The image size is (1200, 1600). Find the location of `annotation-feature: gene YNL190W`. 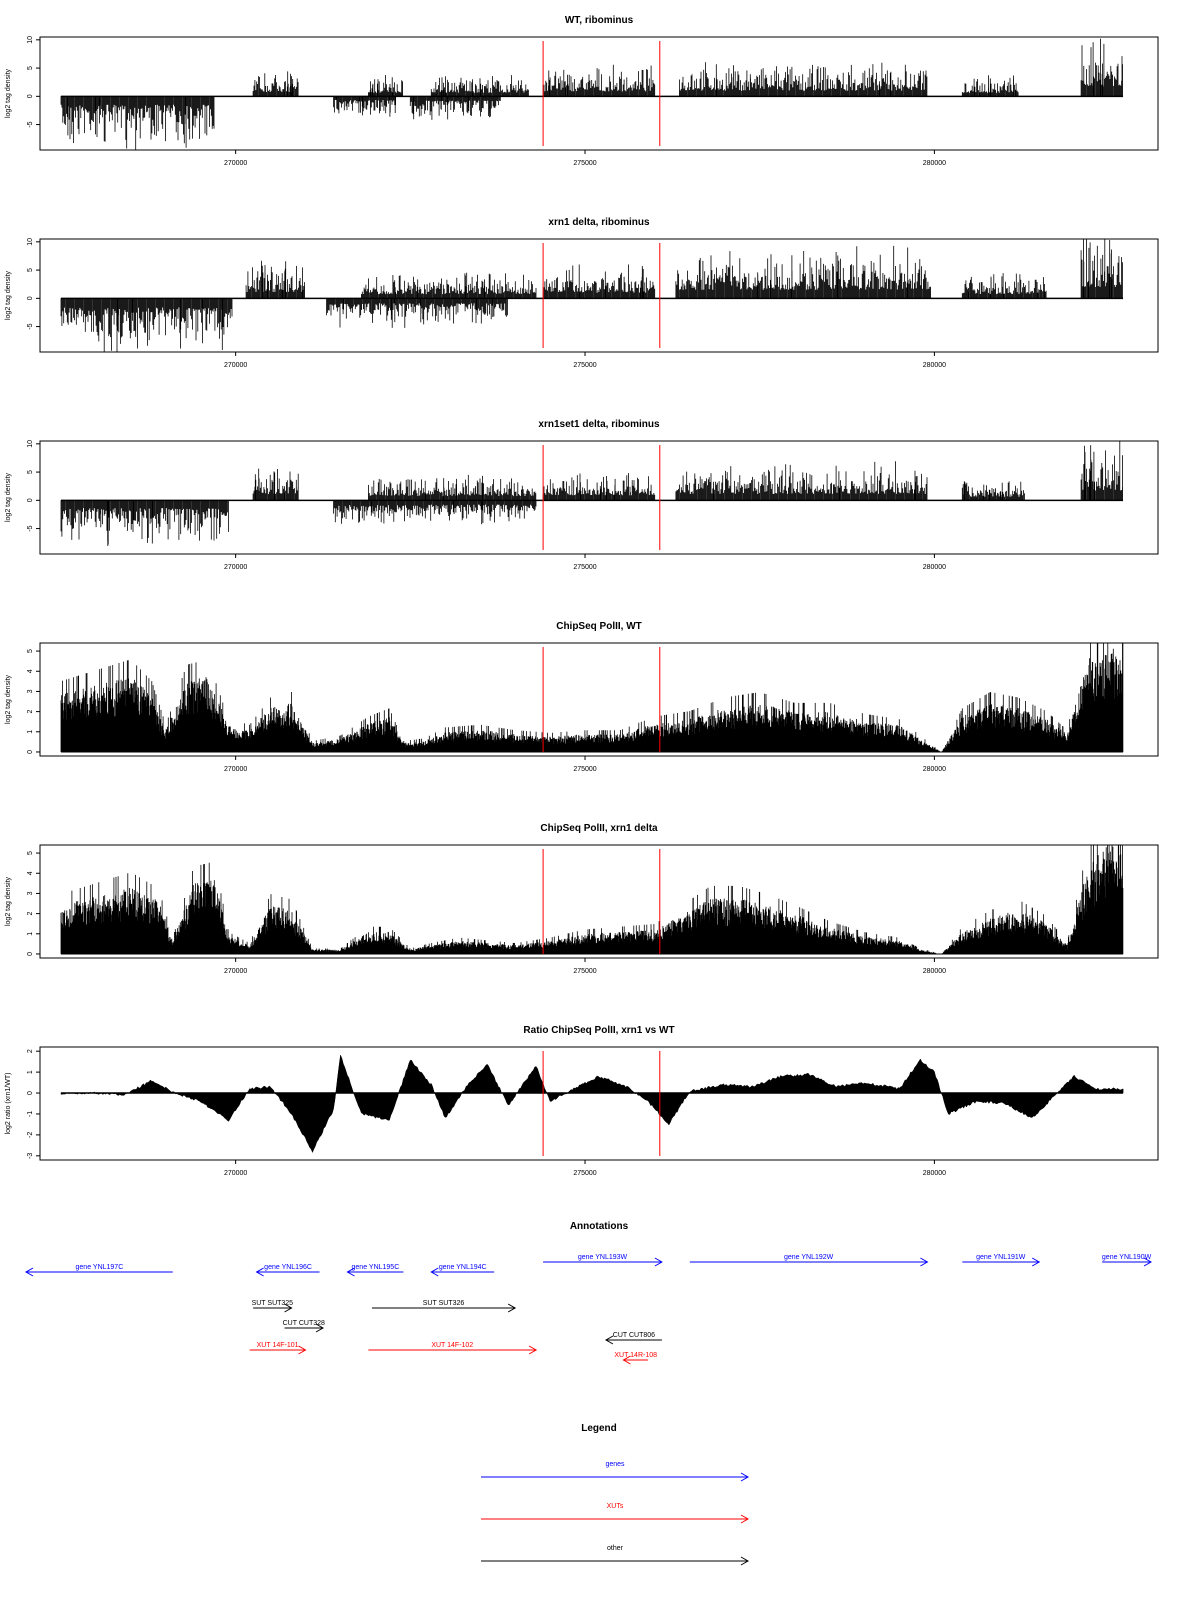

annotation-feature: gene YNL190W is located at coordinates (1127, 1260).